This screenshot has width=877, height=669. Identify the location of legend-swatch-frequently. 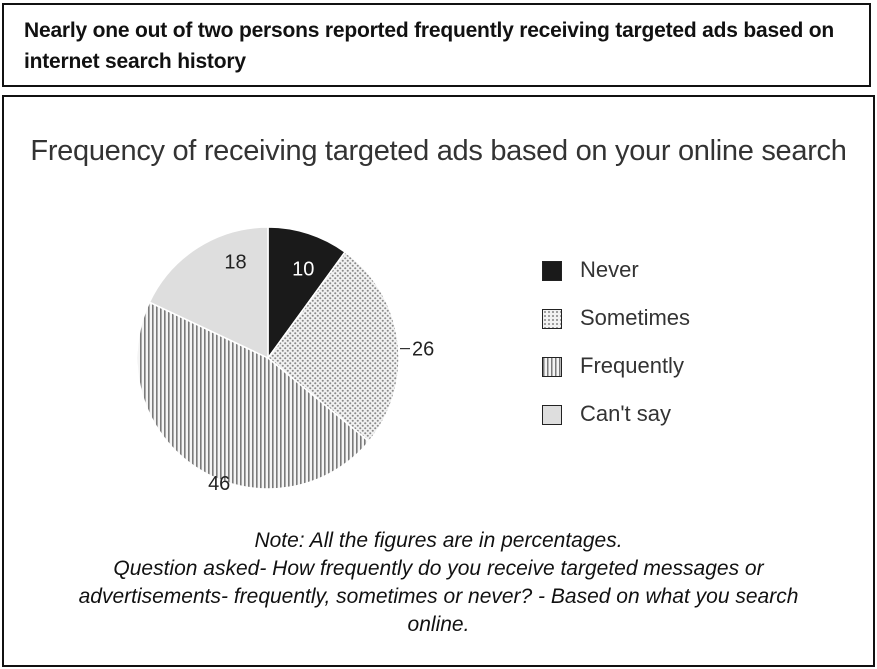
(552, 367).